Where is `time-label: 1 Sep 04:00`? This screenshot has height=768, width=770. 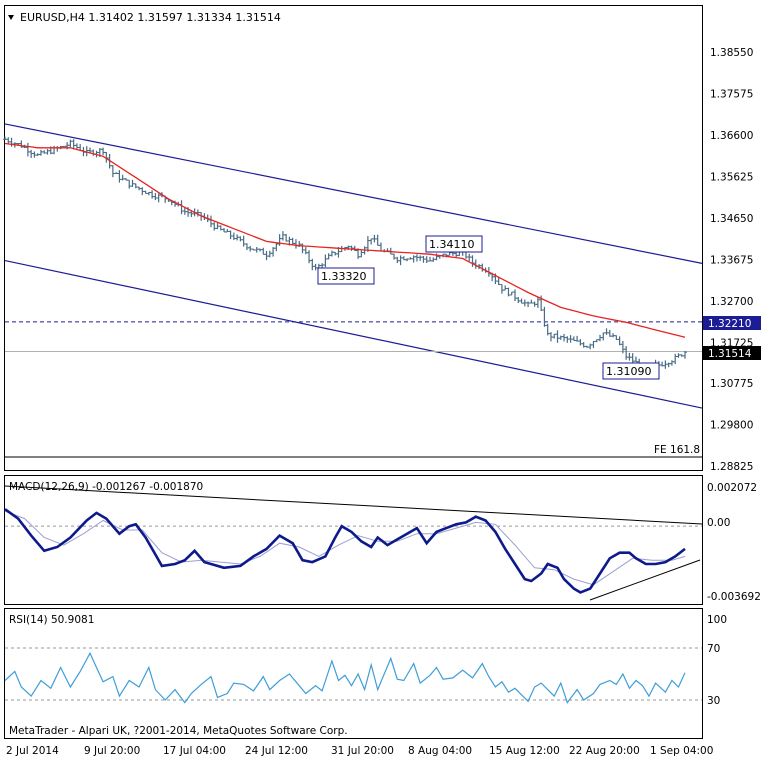
time-label: 1 Sep 04:00 is located at coordinates (681, 751).